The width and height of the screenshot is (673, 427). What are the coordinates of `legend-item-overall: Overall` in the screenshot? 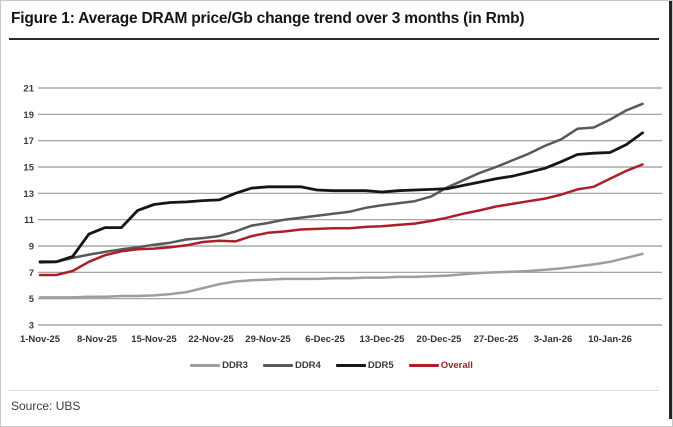 It's located at (440, 365).